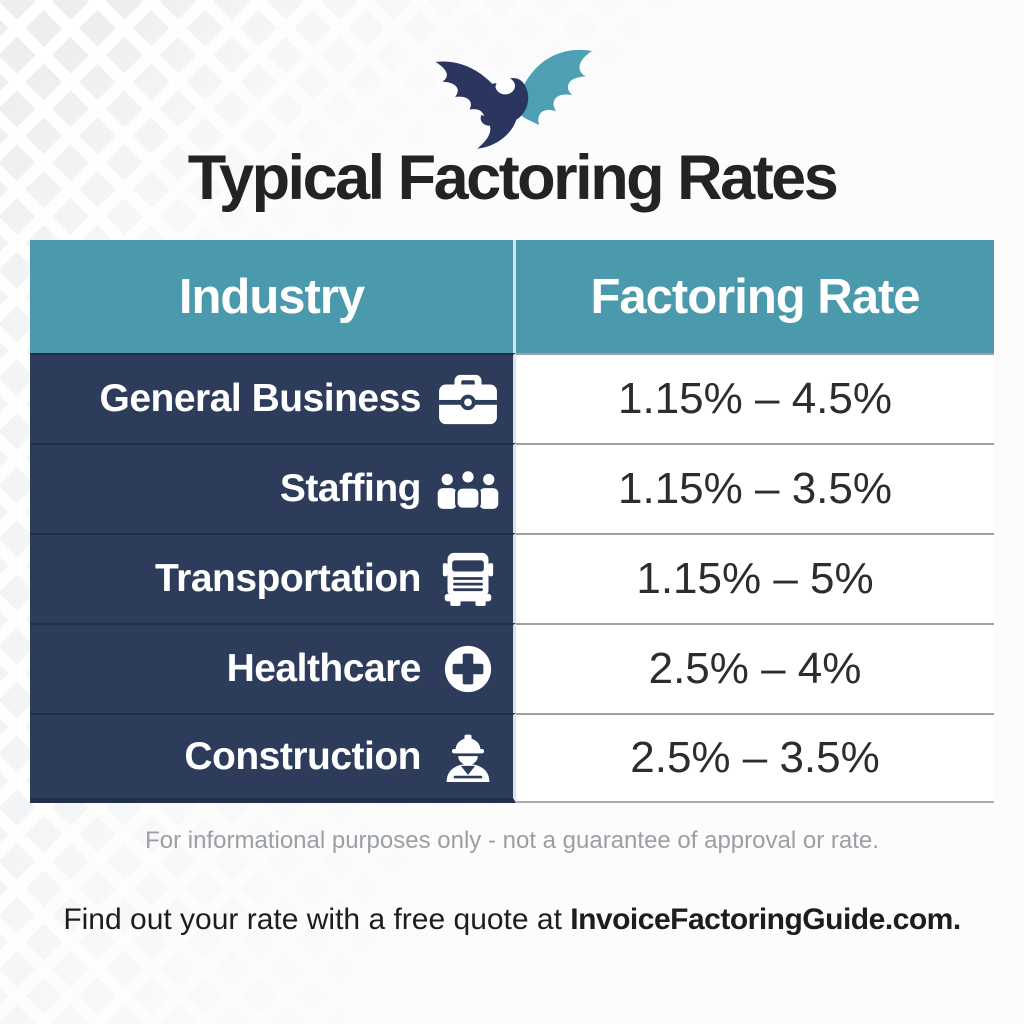 This screenshot has width=1024, height=1024. Describe the element at coordinates (468, 669) in the screenshot. I see `medical-cross-icon` at that location.